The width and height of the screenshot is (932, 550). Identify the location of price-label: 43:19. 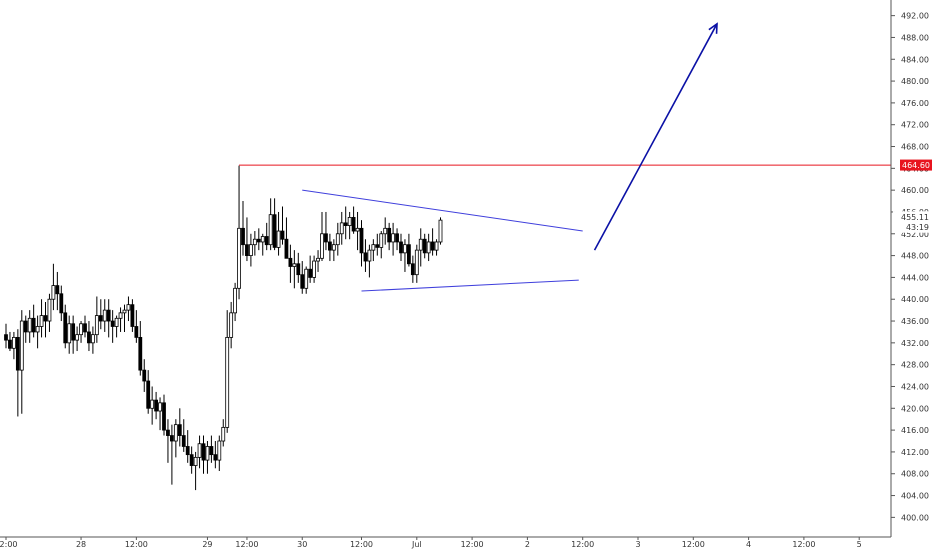
(917, 227).